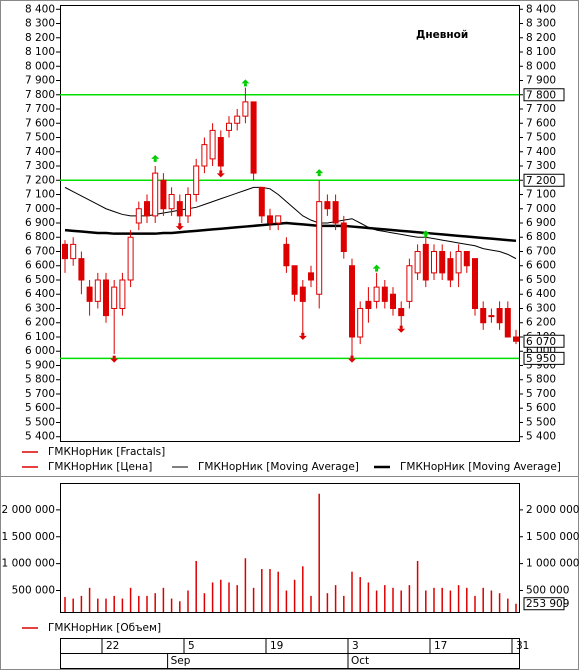 The height and width of the screenshot is (670, 579). What do you see at coordinates (552, 537) in the screenshot?
I see `y-tick-label: 1 500 000` at bounding box center [552, 537].